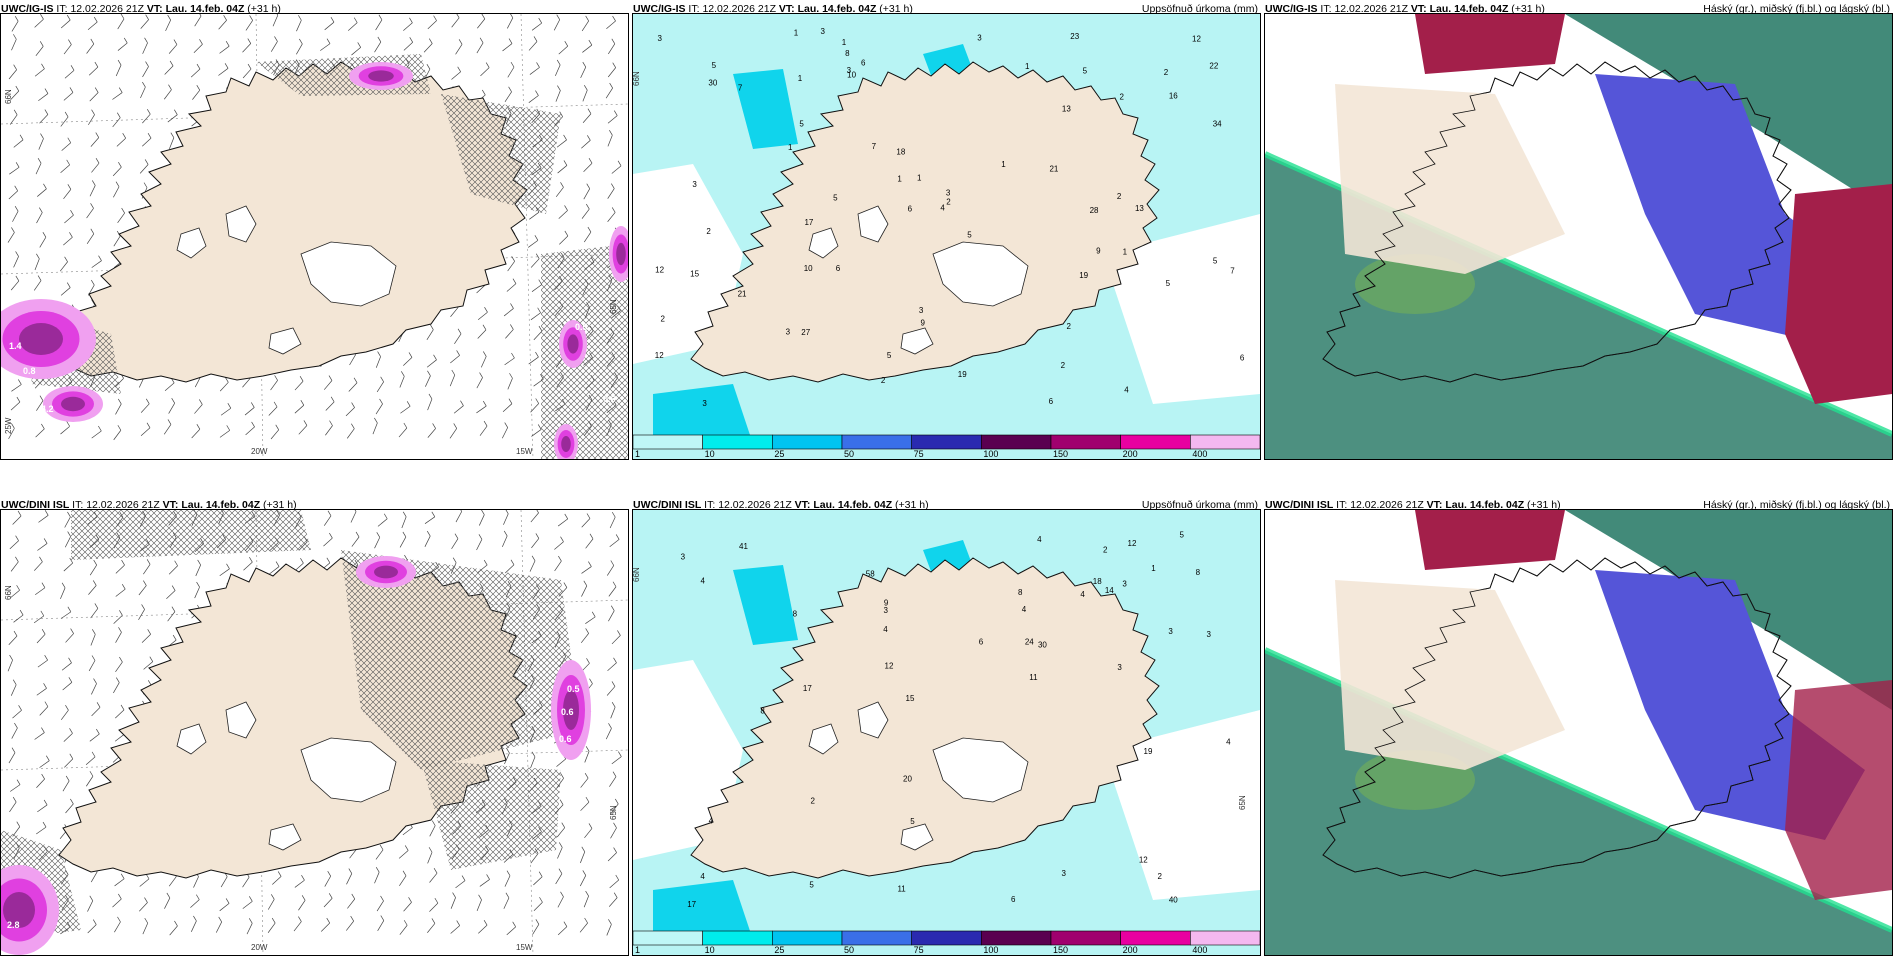  Describe the element at coordinates (567, 712) in the screenshot. I see `precip-value: 0.6` at that location.